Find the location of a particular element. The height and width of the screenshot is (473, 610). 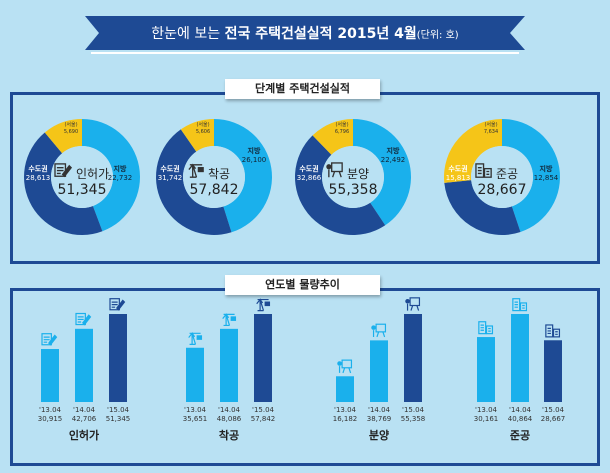

local-value: 22,492 is located at coordinates (393, 160).